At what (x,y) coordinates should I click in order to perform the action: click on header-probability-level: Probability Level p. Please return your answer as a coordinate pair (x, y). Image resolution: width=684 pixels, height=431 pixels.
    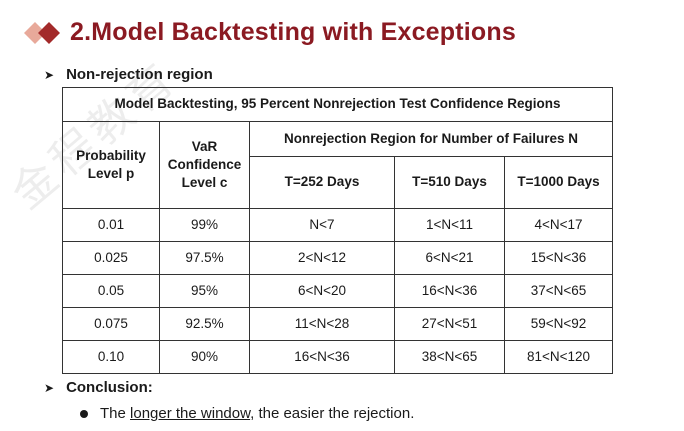
    Looking at the image, I should click on (111, 165).